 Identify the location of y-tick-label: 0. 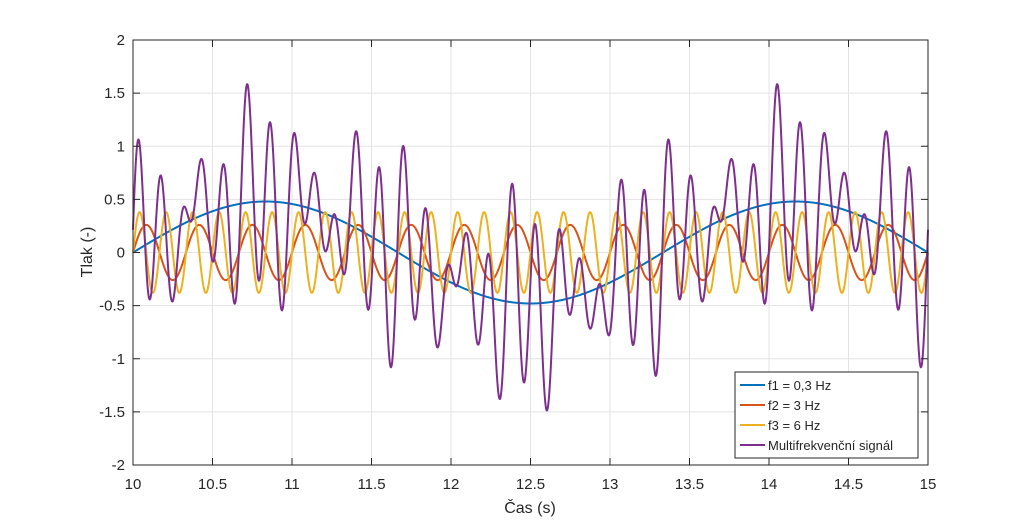
(121, 253).